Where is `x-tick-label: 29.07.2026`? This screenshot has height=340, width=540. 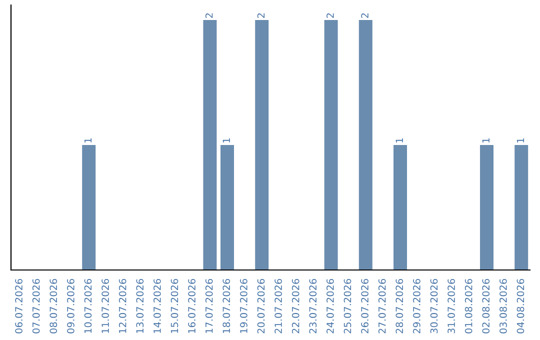 x-tick-label: 29.07.2026 is located at coordinates (416, 306).